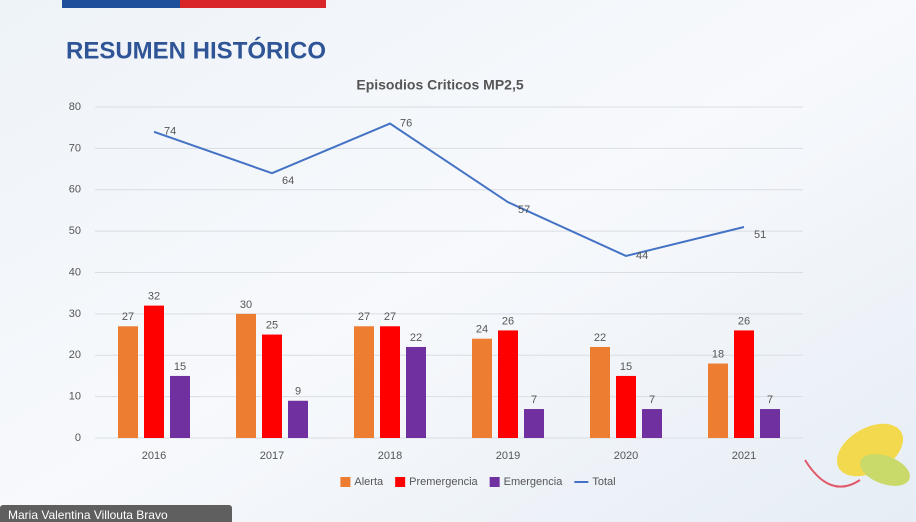 Image resolution: width=916 pixels, height=522 pixels. Describe the element at coordinates (75, 231) in the screenshot. I see `y-tick-label: 50` at that location.